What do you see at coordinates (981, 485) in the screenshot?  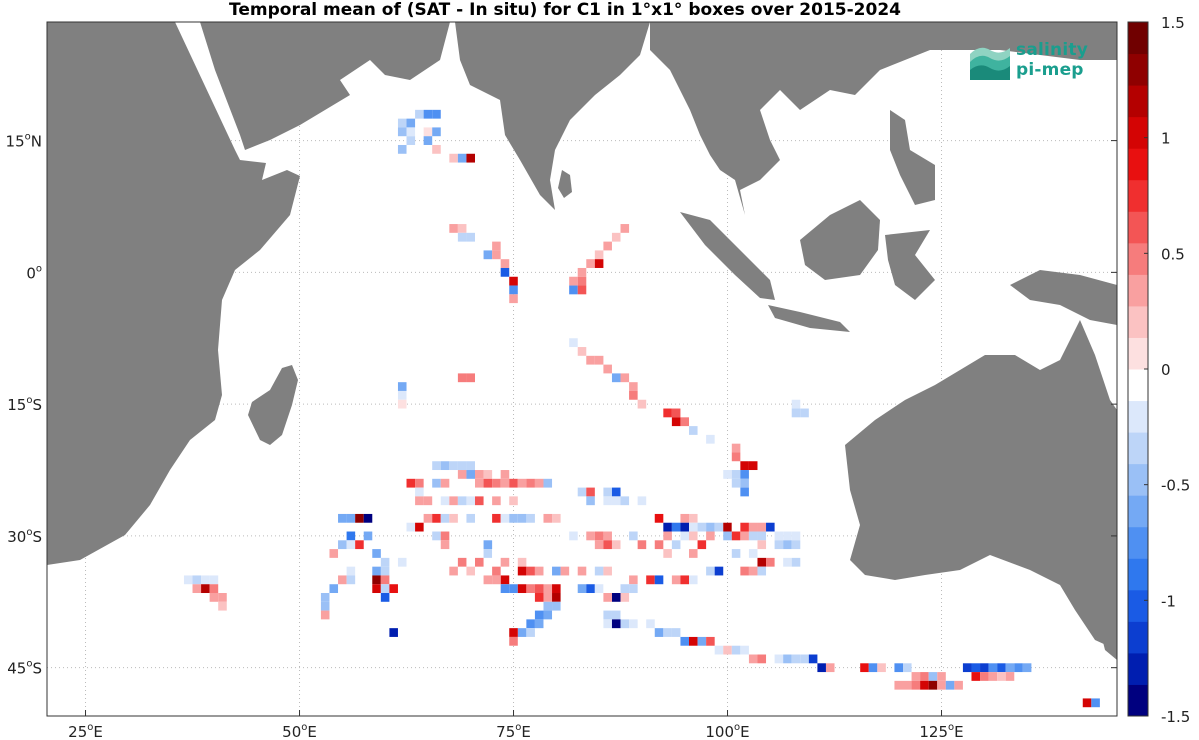 I see `land-australia` at bounding box center [981, 485].